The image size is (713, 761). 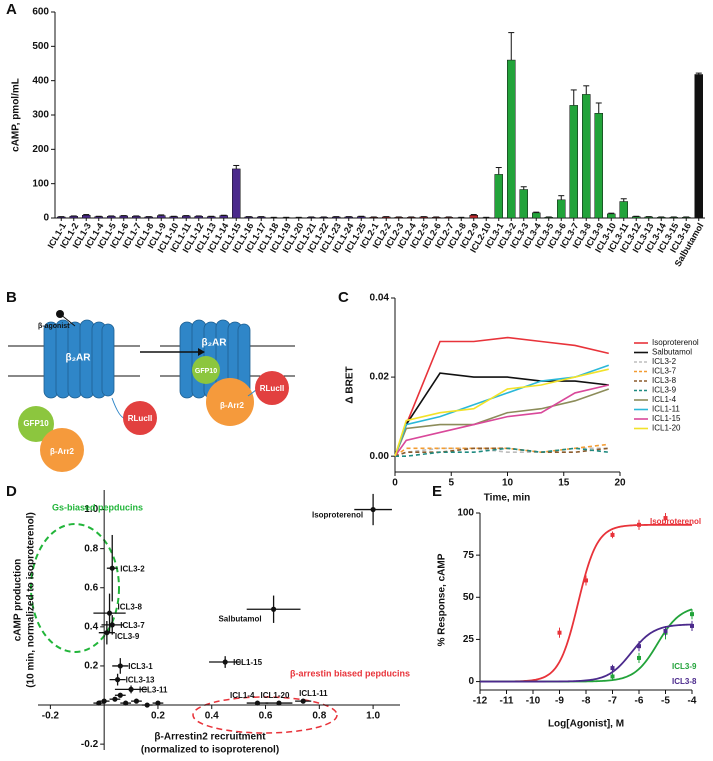 I want to click on y-tick-label: 300, so click(x=40, y=115).